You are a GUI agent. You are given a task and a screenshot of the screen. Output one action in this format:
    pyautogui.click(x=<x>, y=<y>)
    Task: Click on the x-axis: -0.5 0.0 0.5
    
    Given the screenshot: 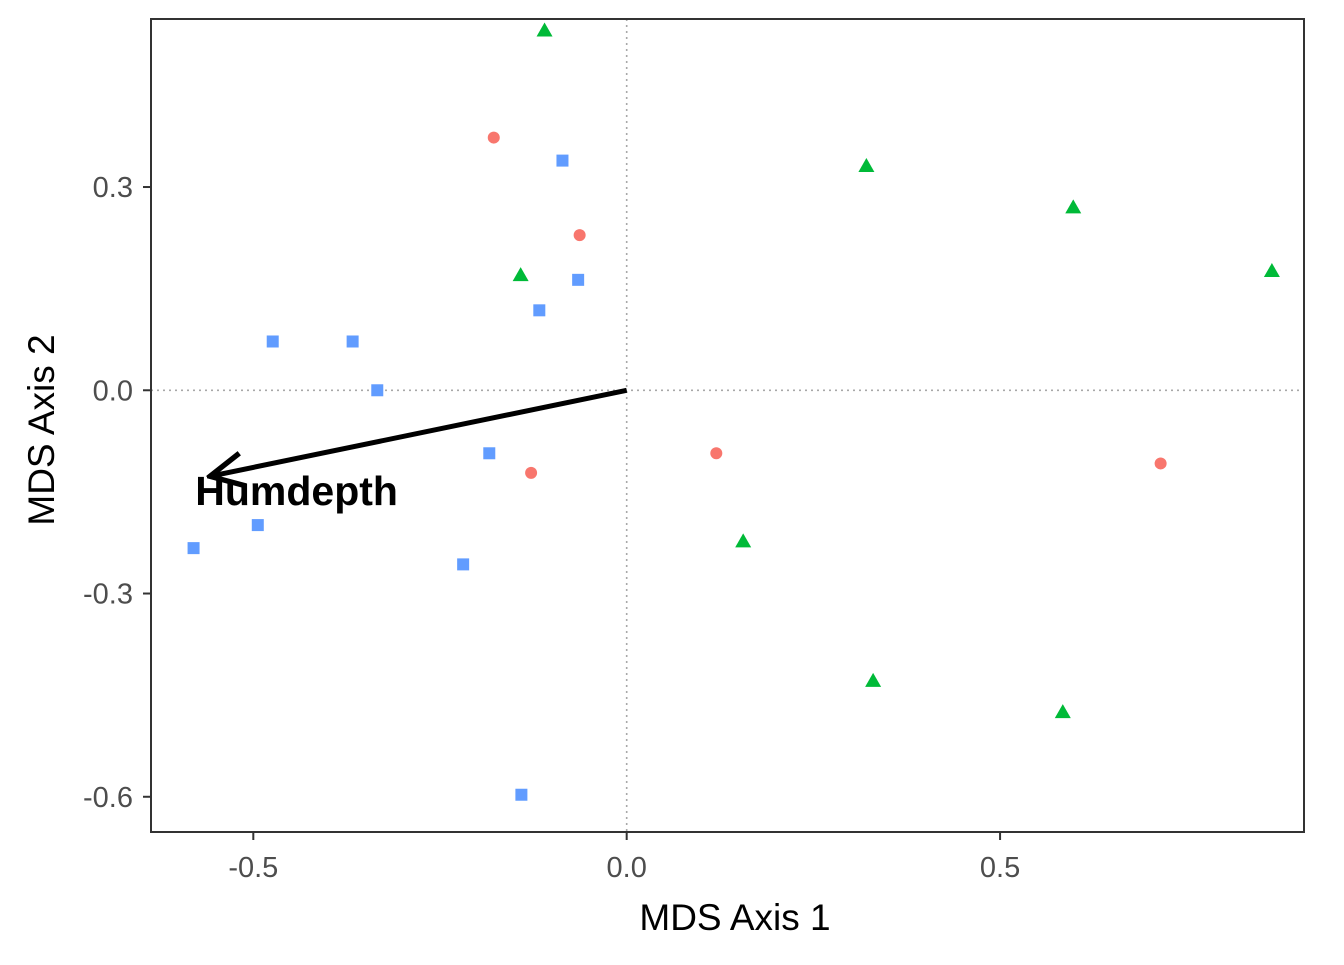 What is the action you would take?
    pyautogui.click(x=624, y=858)
    